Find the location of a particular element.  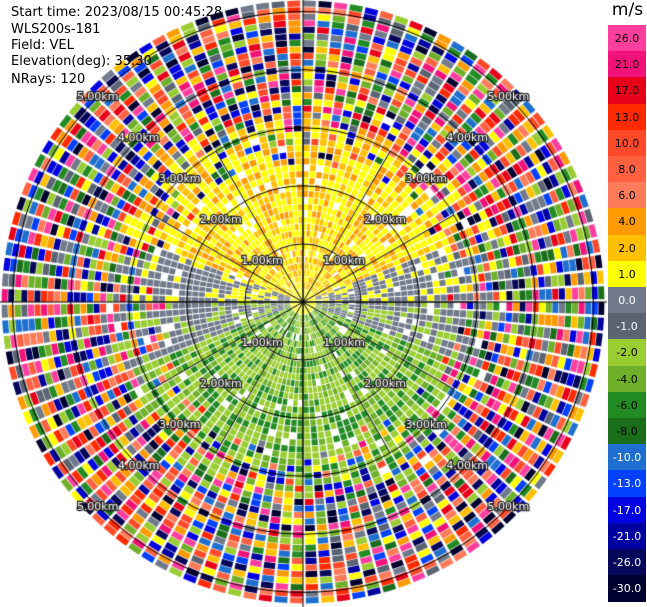

colorbar-tick-label: 6.0 is located at coordinates (627, 196).